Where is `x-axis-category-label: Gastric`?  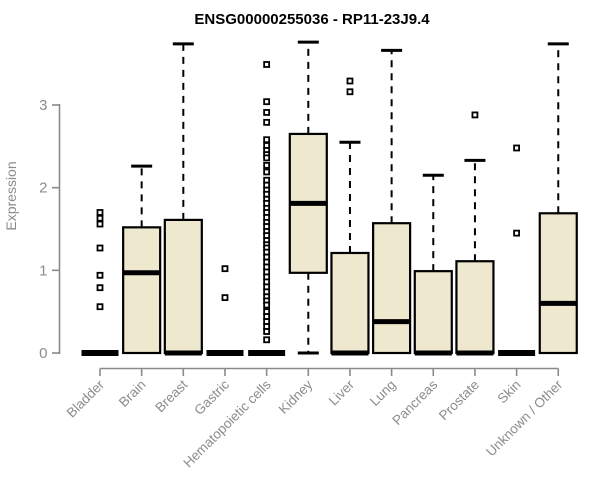
x-axis-category-label: Gastric is located at coordinates (211, 397).